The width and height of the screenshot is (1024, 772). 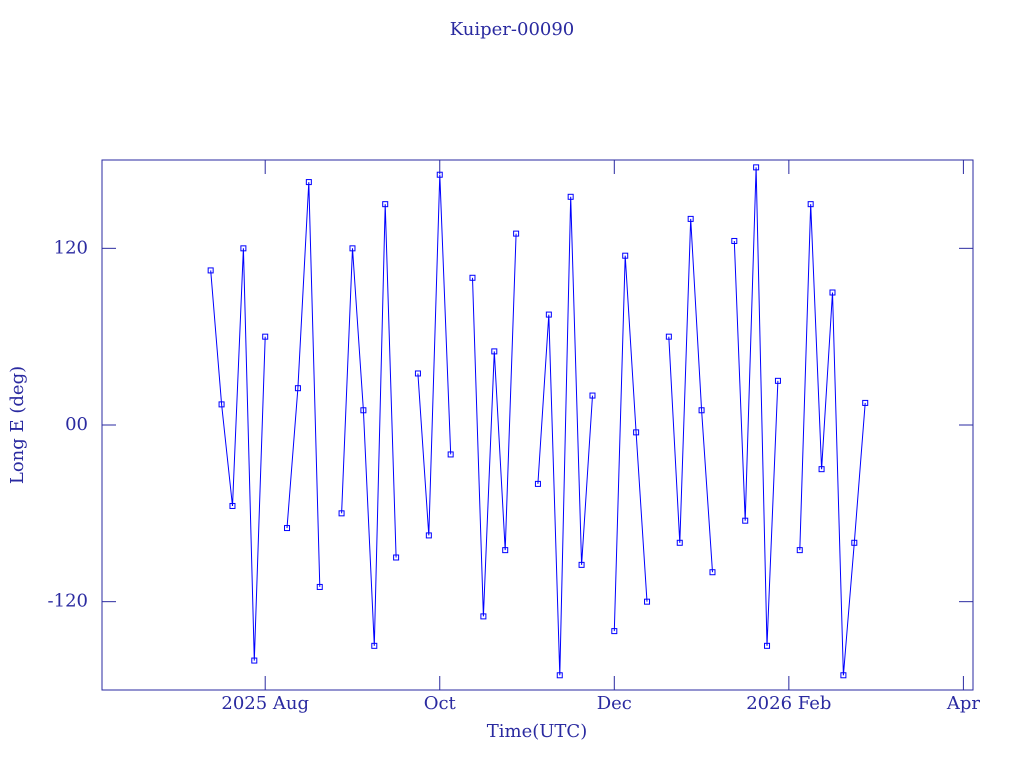 I want to click on x-tick-label: Dec, so click(x=614, y=703).